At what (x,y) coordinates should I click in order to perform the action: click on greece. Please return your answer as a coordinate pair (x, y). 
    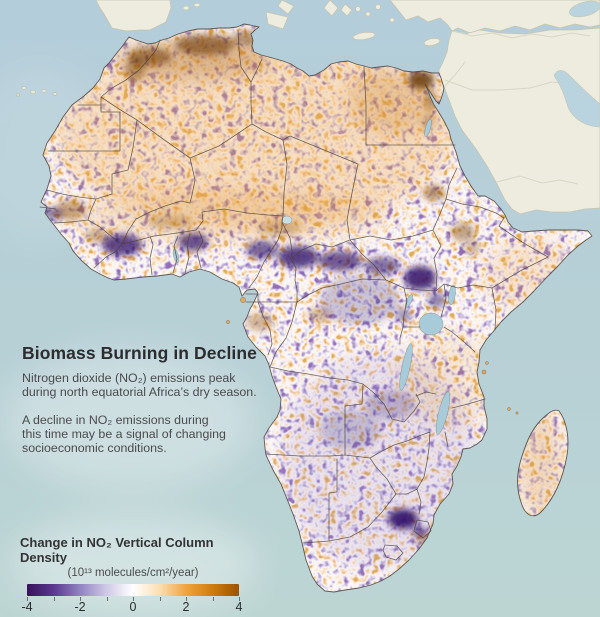
    Looking at the image, I should click on (331, 8).